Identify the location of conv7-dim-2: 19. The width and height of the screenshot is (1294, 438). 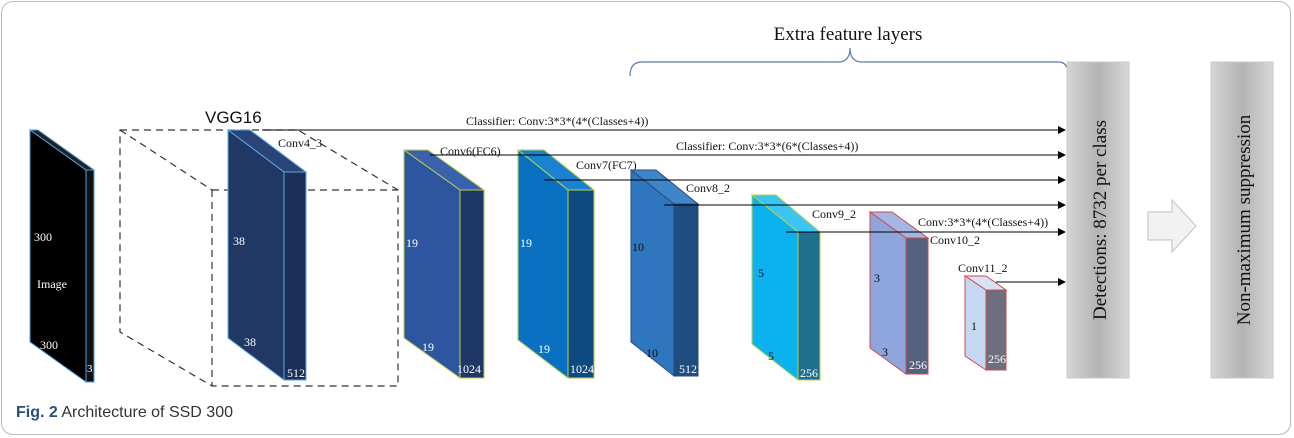
(544, 349).